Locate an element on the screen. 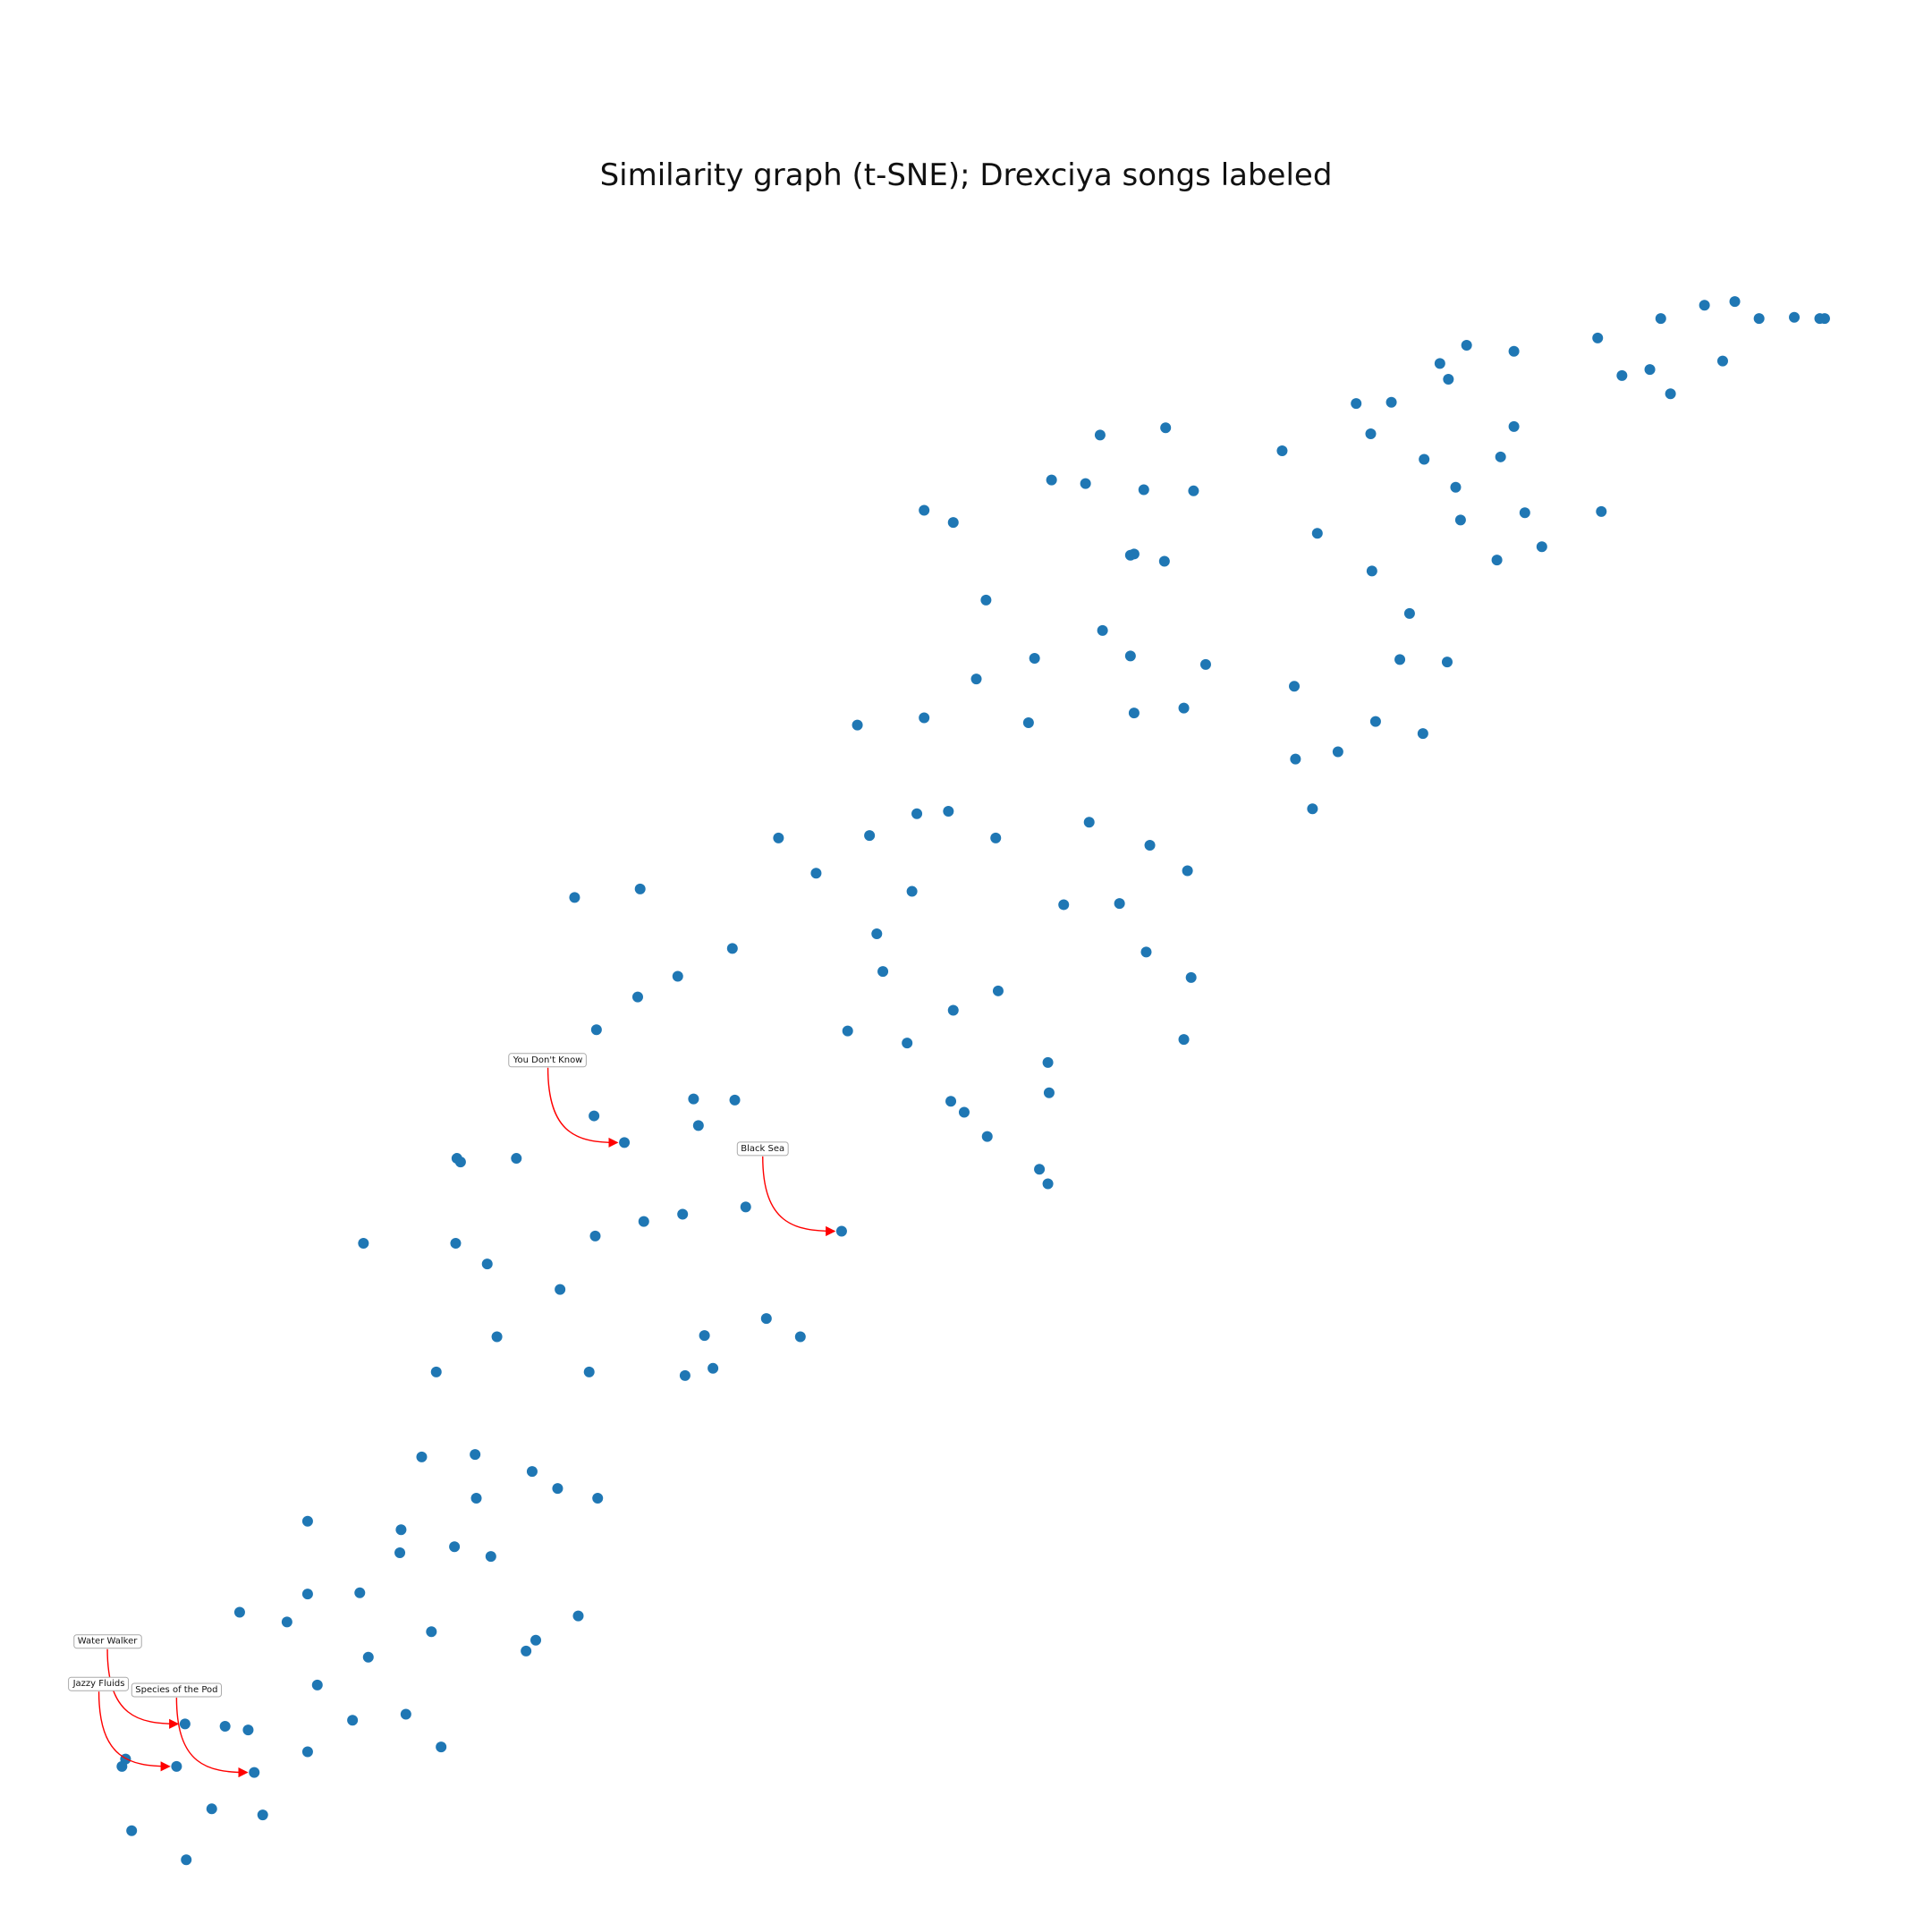  annotation-label: Black Sea is located at coordinates (762, 1149).